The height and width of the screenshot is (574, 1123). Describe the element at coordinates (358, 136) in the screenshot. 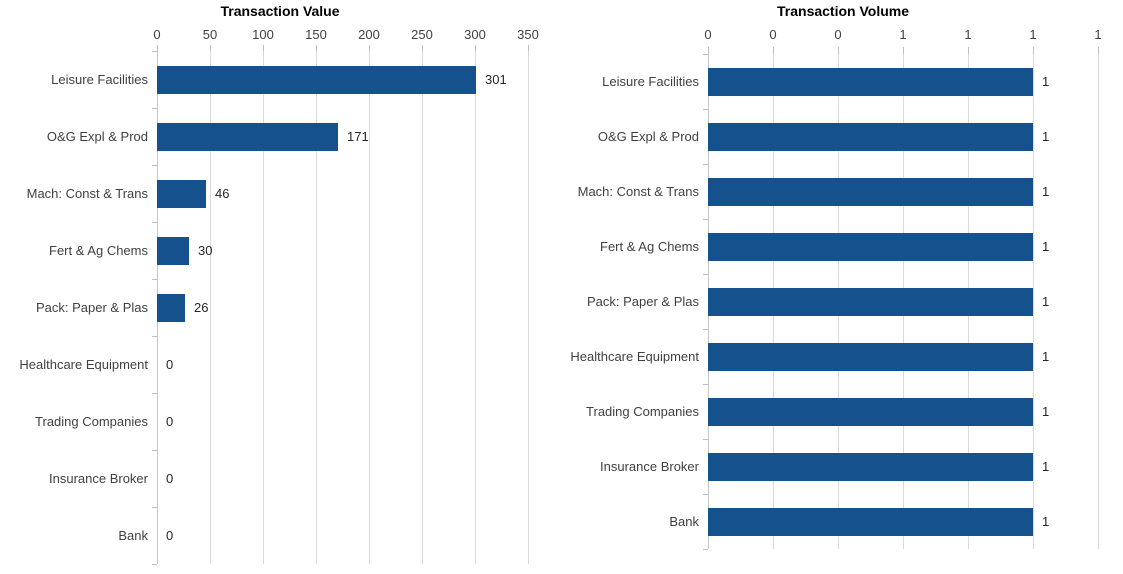

I see `data-label: 171` at that location.